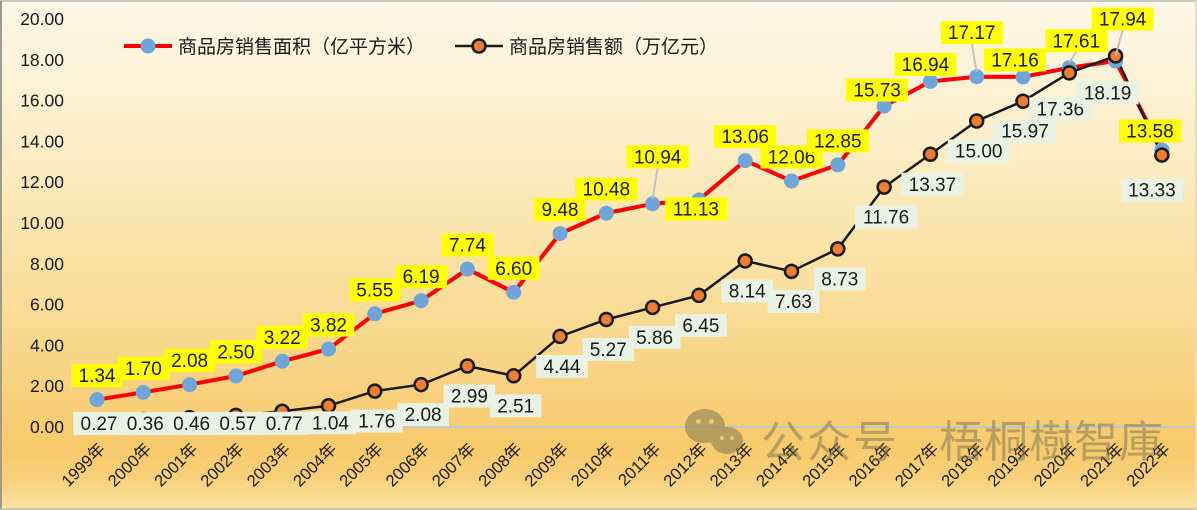 This screenshot has width=1197, height=510. Describe the element at coordinates (175, 464) in the screenshot. I see `x-tick-label: 2001年` at that location.